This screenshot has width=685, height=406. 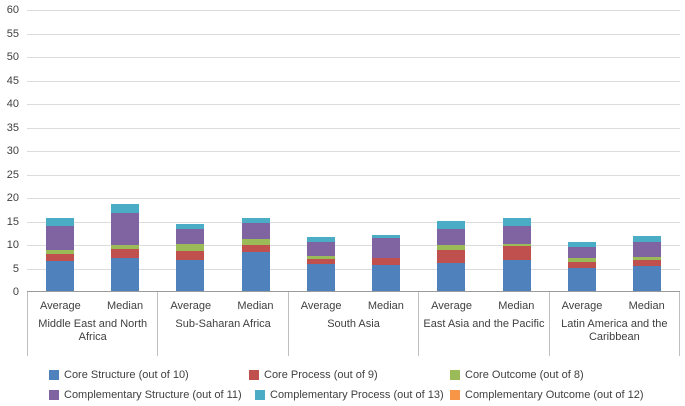 I want to click on y-tick-label: 20, so click(x=12, y=198).